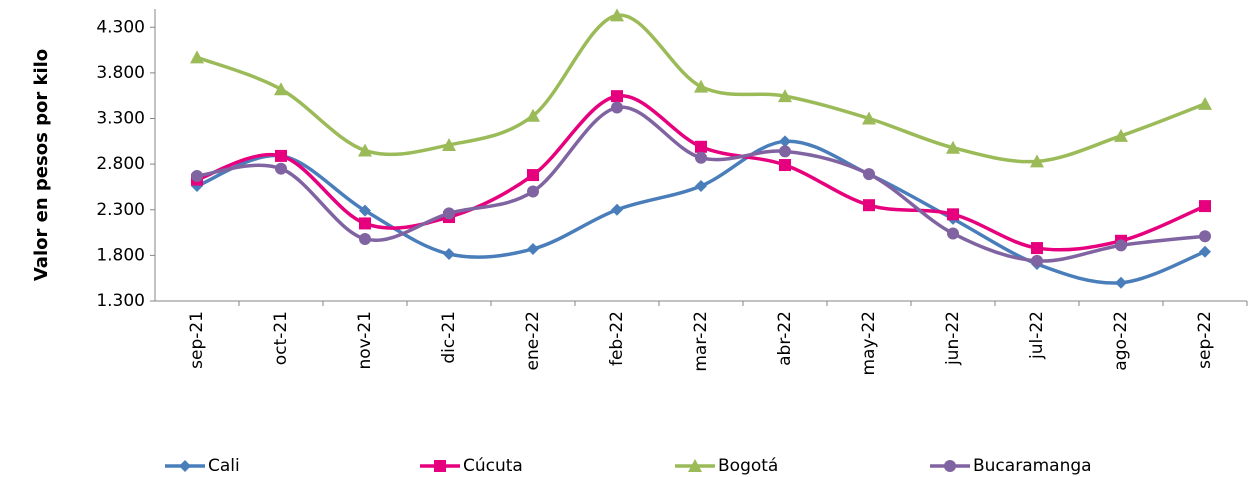 The image size is (1248, 477). Describe the element at coordinates (701, 341) in the screenshot. I see `x-tick-label: mar-22` at that location.